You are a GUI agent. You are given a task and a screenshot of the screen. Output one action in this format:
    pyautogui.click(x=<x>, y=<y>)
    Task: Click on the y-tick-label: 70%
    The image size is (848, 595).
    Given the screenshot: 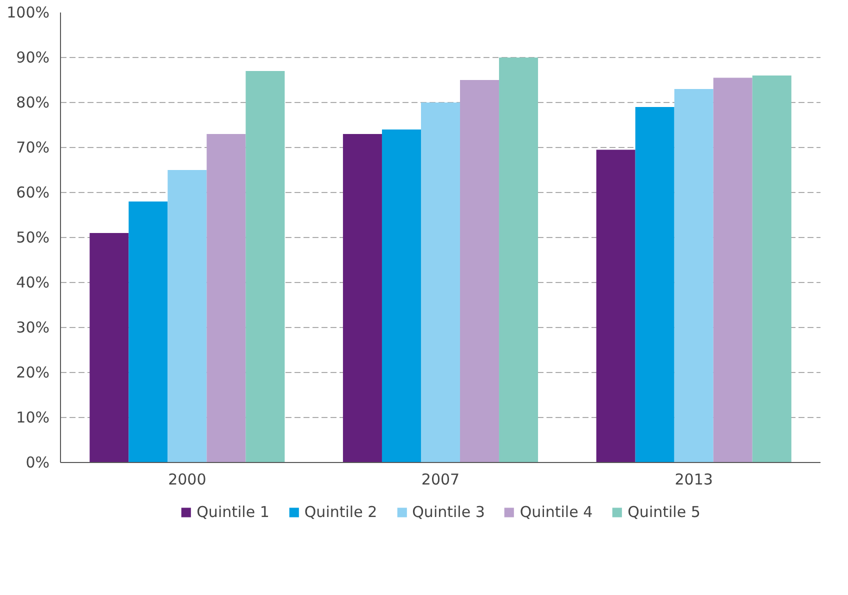 What is the action you would take?
    pyautogui.click(x=33, y=147)
    